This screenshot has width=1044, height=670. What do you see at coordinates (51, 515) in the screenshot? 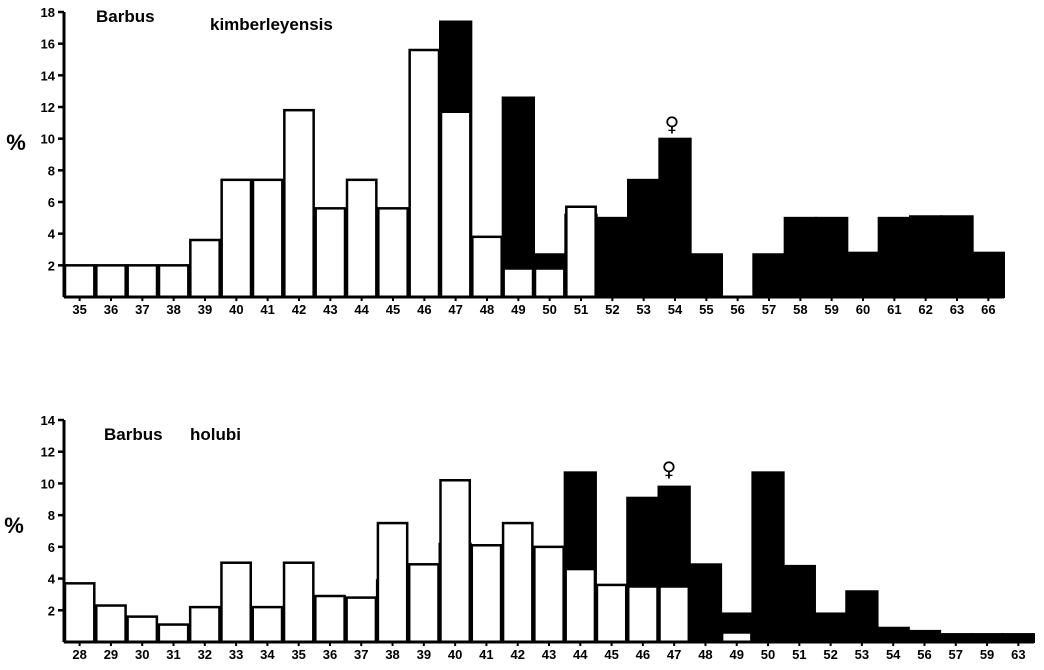
I see `y-tick-label-8: 8` at bounding box center [51, 515].